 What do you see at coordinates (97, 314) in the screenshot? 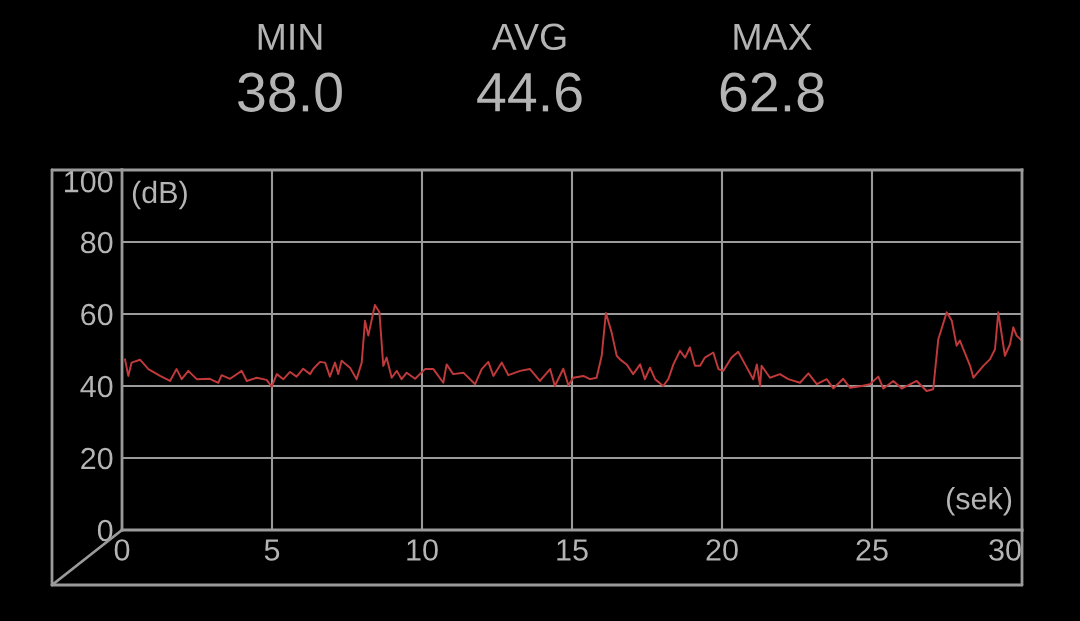
I see `y-tick-label: 60` at bounding box center [97, 314].